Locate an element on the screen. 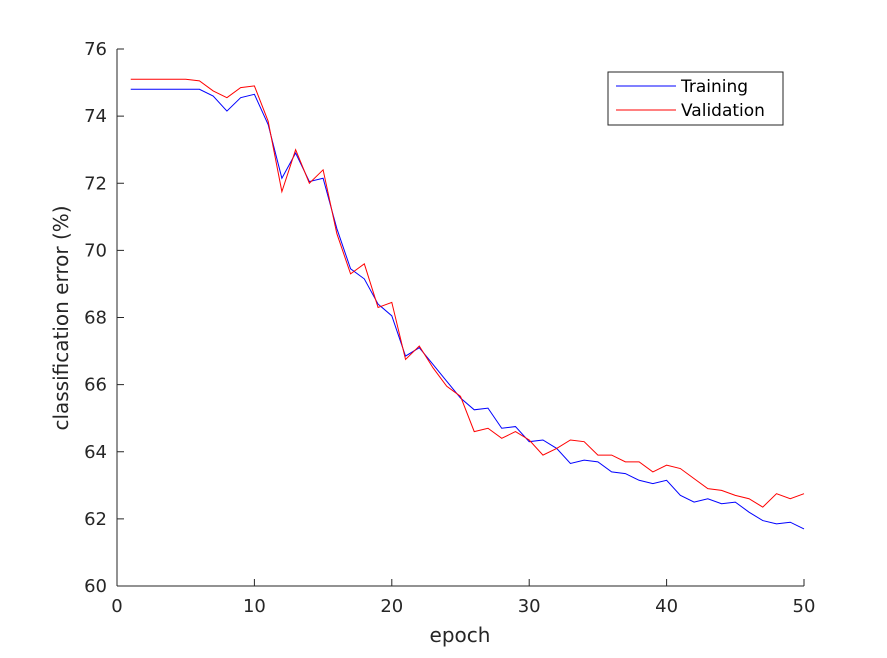 The width and height of the screenshot is (887, 658). y-tick-label: 70 is located at coordinates (95, 250).